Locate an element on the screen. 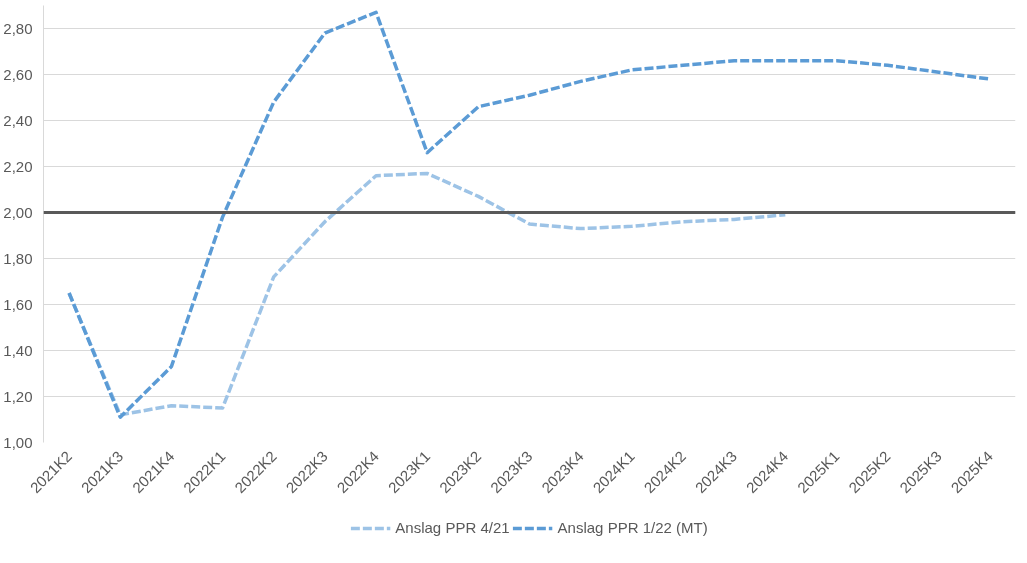 This screenshot has height=563, width=1027. y-tick-label: 1,40 is located at coordinates (18, 350).